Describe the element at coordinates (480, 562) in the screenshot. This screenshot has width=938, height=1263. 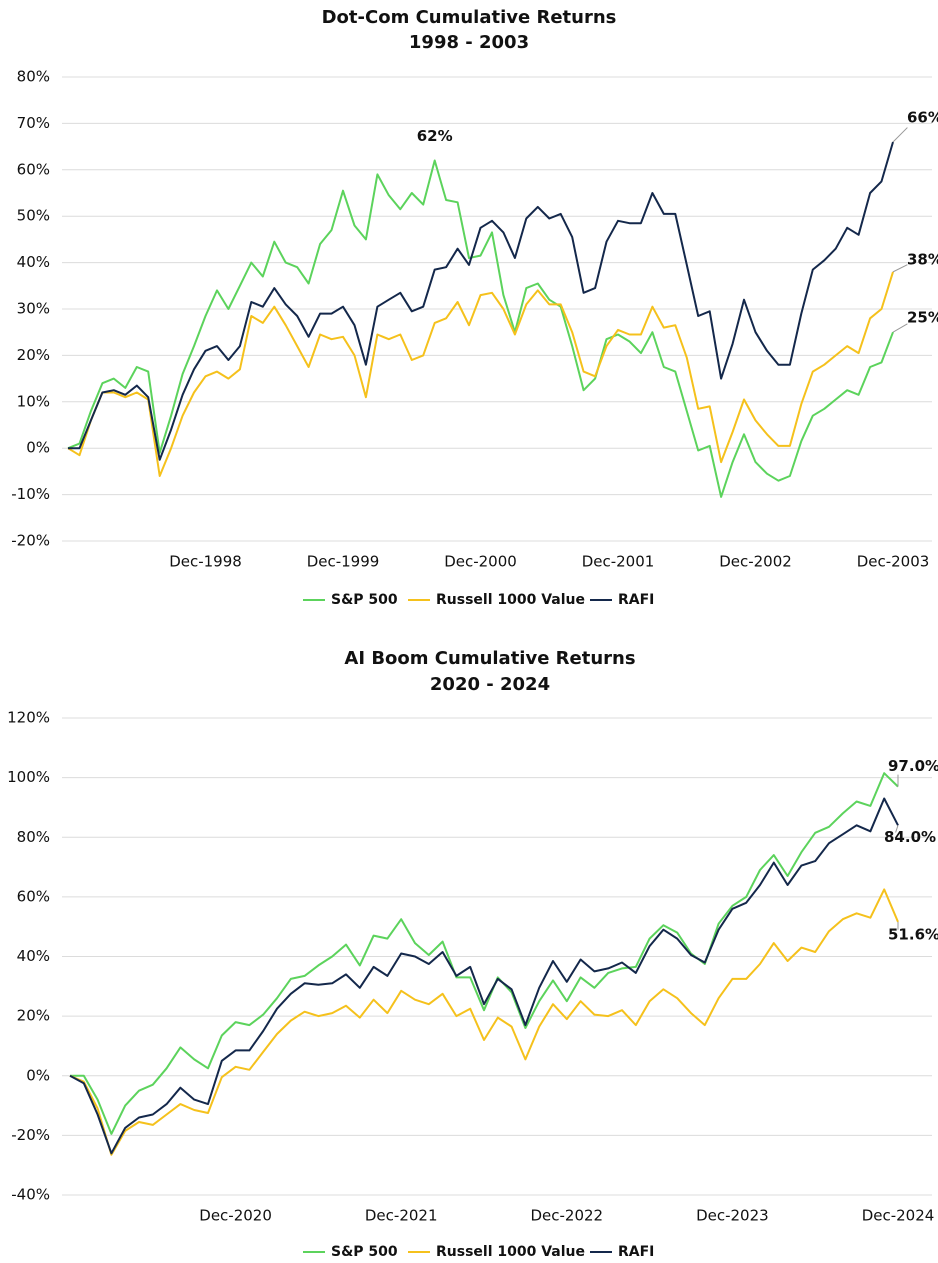
I see `x-tick-label: Dec-2000` at that location.